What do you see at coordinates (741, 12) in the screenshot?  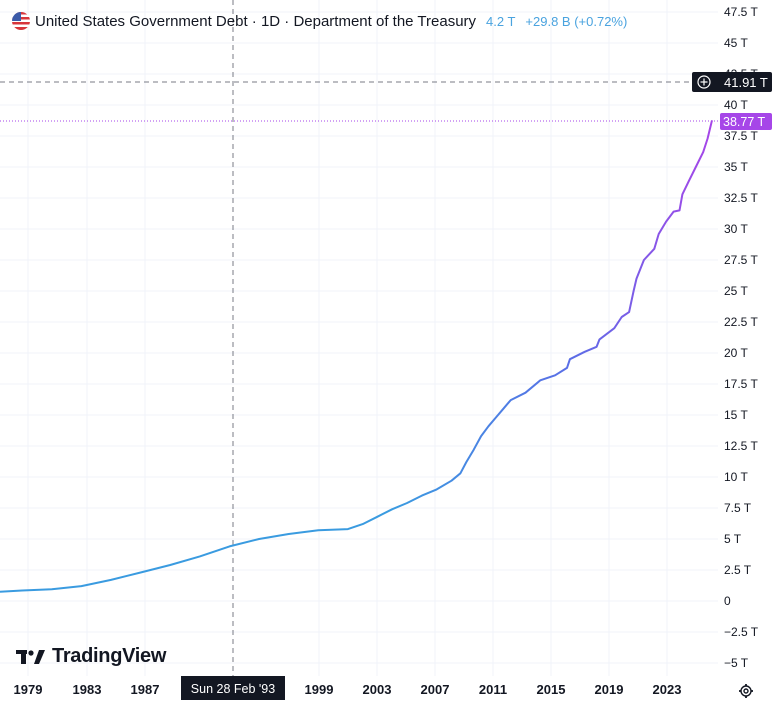 I see `y-tick-label: 47.5 T` at bounding box center [741, 12].